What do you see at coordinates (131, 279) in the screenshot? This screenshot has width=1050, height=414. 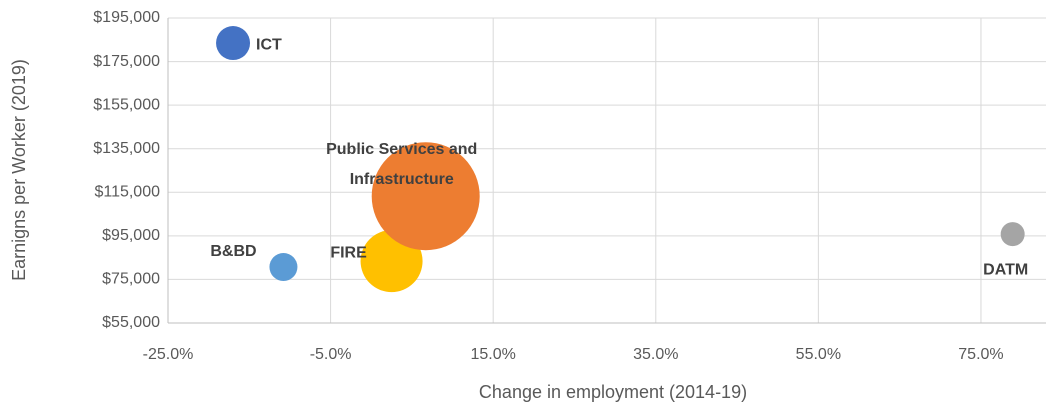 I see `y-tick-label: $75,000` at bounding box center [131, 279].